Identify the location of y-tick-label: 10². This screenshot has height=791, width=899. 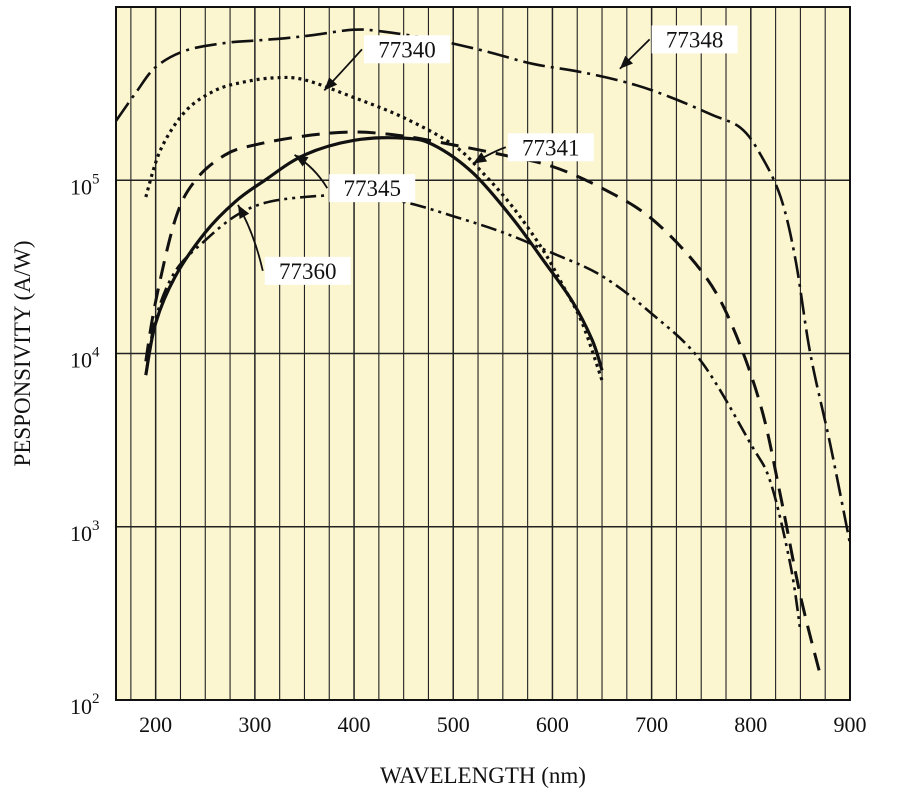
(85, 705).